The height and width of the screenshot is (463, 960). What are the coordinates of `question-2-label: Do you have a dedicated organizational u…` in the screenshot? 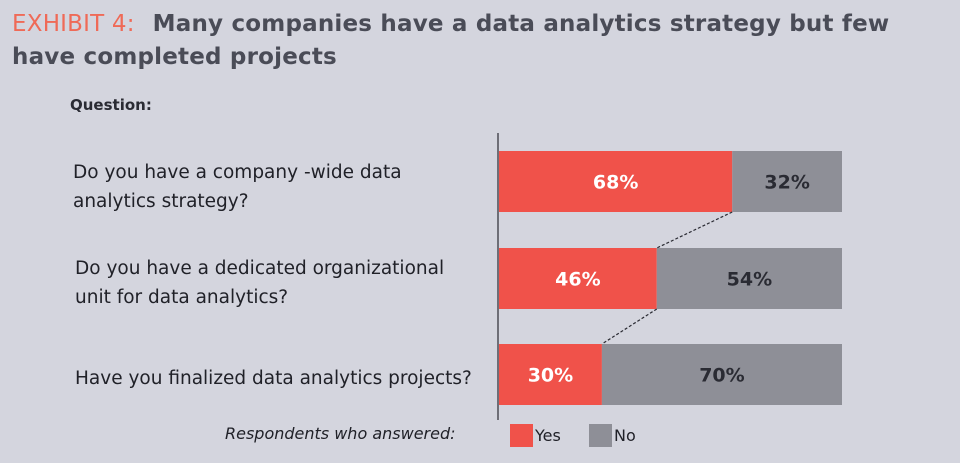 It's located at (260, 283).